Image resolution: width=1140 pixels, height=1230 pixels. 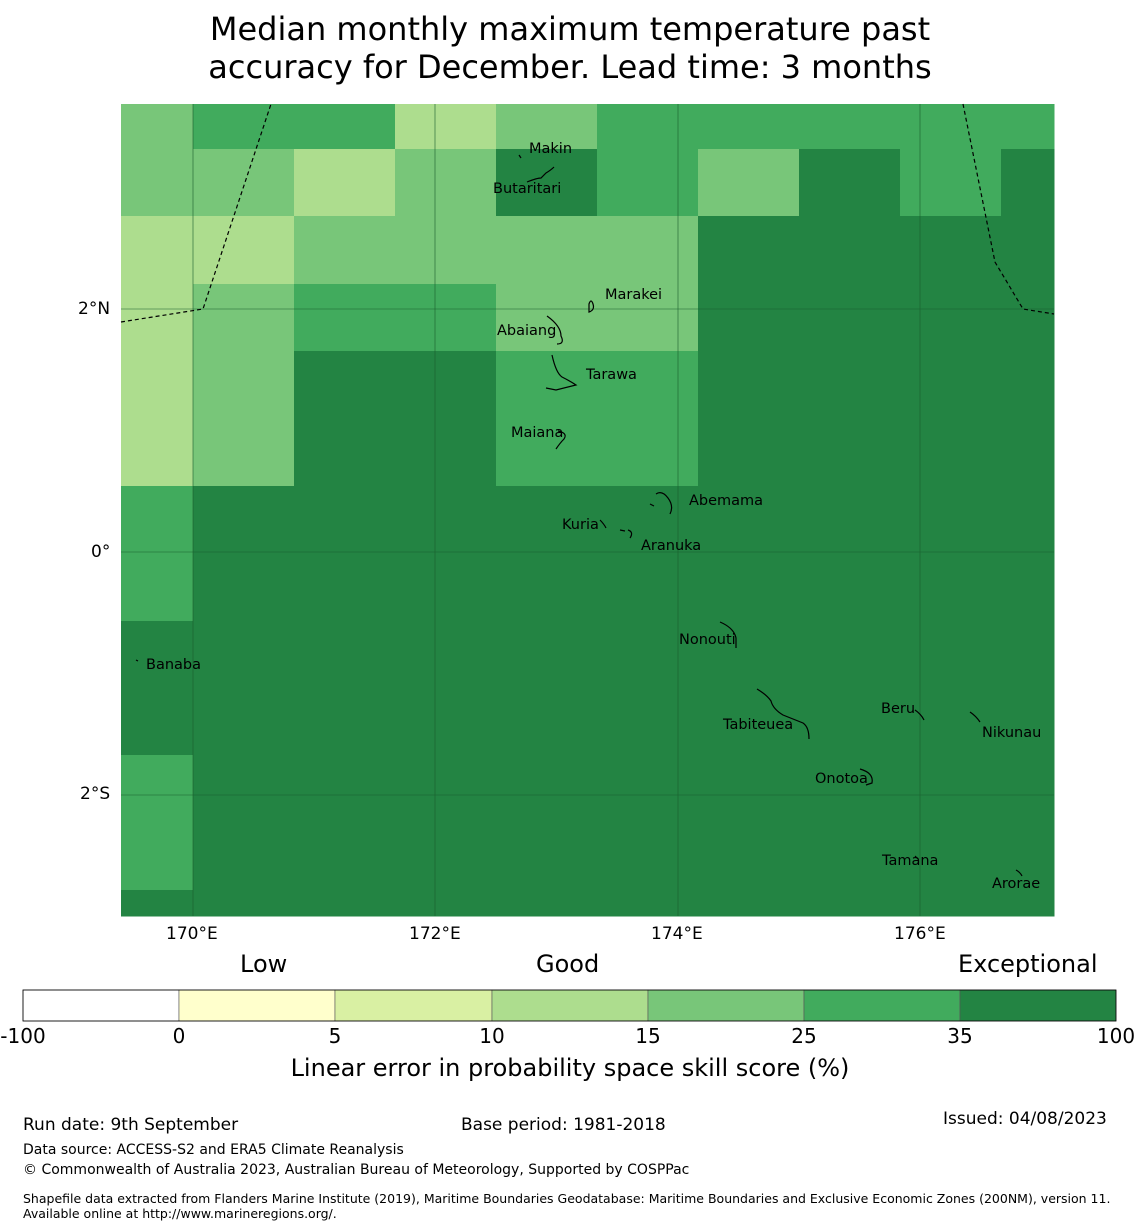 What do you see at coordinates (728, 634) in the screenshot?
I see `coast-nonouti` at bounding box center [728, 634].